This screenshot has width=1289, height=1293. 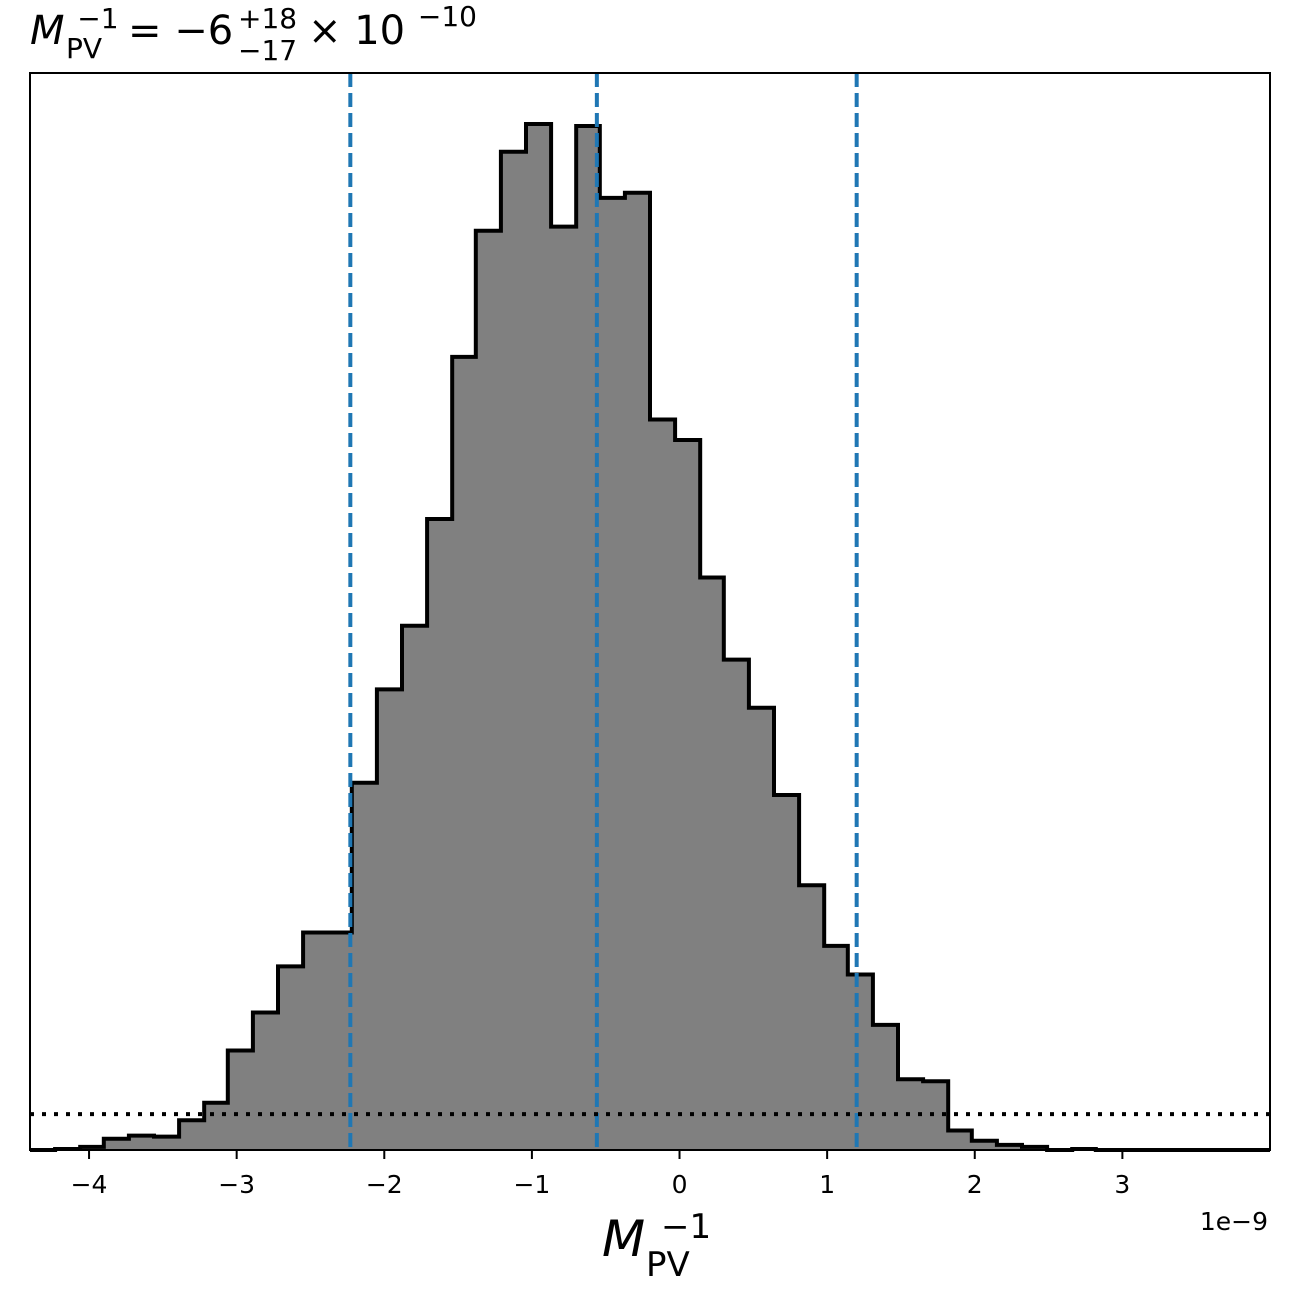 I want to click on title-err-minus: −17, so click(x=267, y=50).